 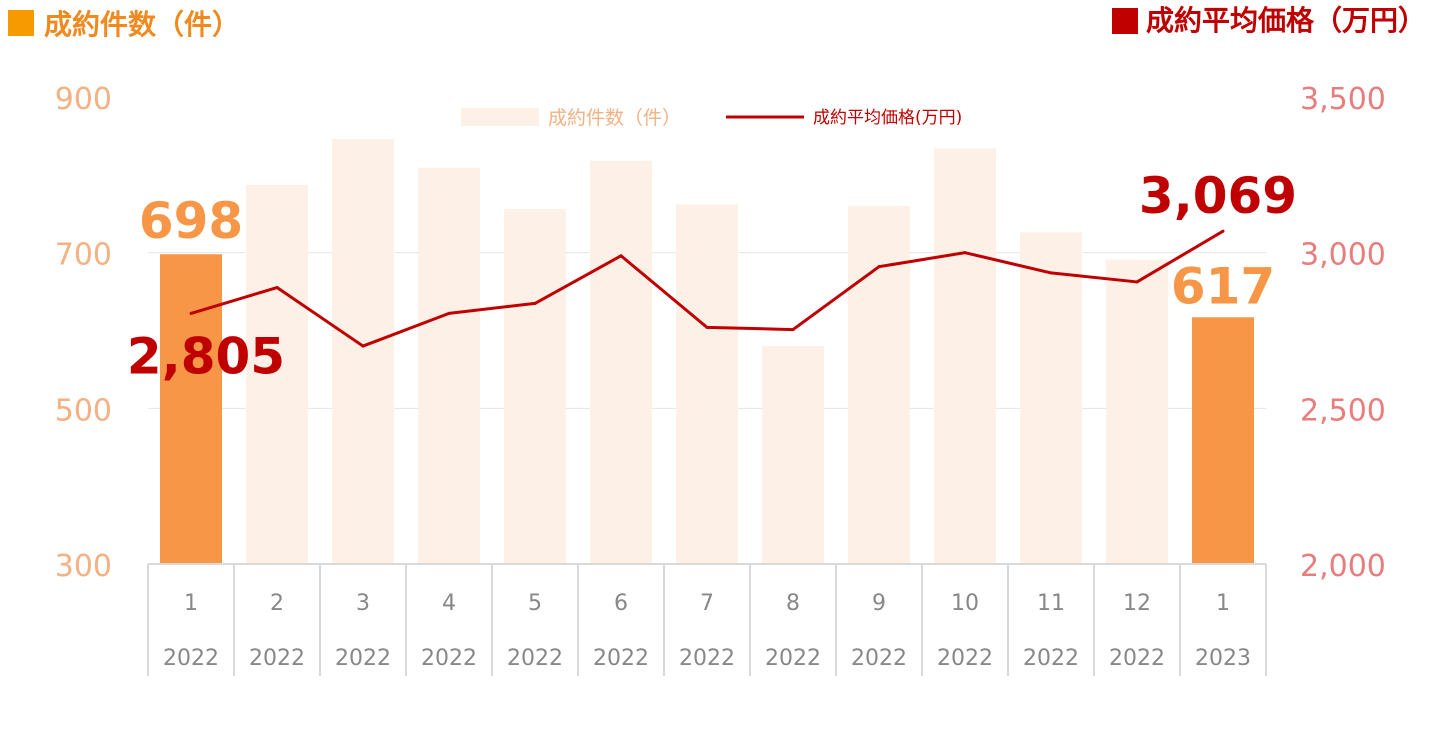 I want to click on left-axis-tick-label: 500, so click(x=83, y=410).